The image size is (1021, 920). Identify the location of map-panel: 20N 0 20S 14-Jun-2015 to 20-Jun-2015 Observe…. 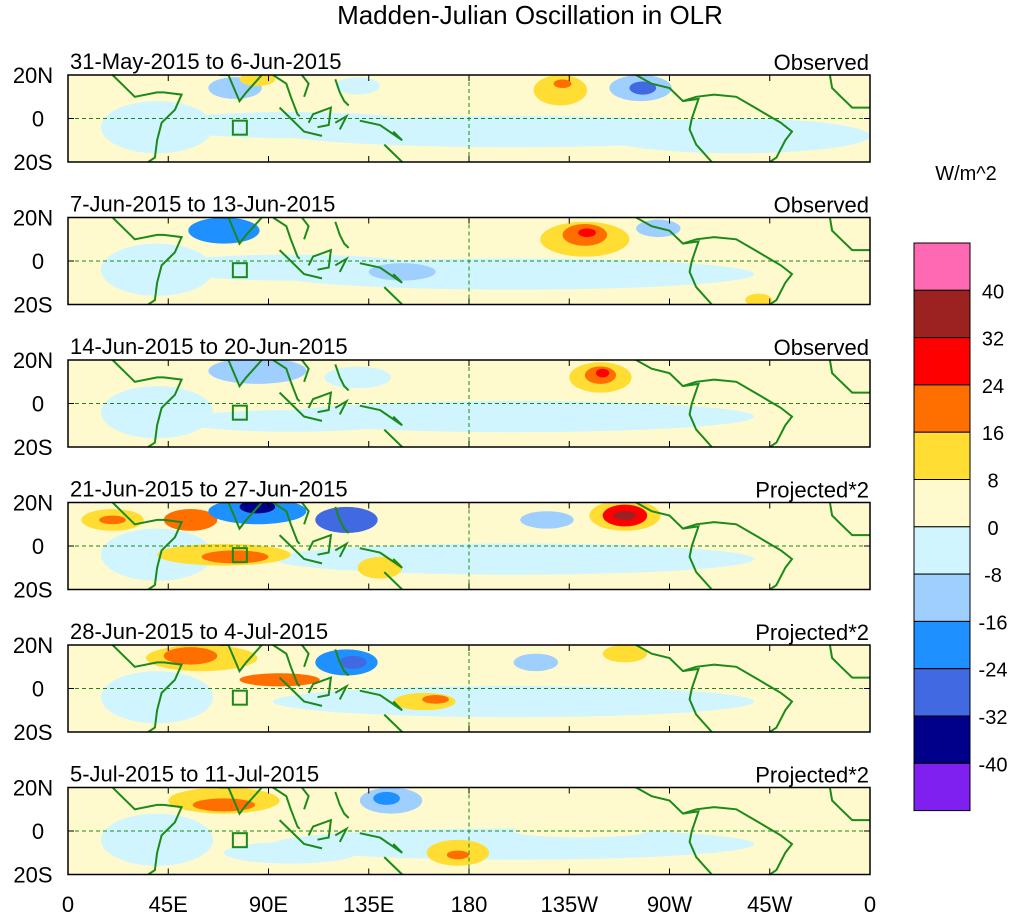
(442, 397).